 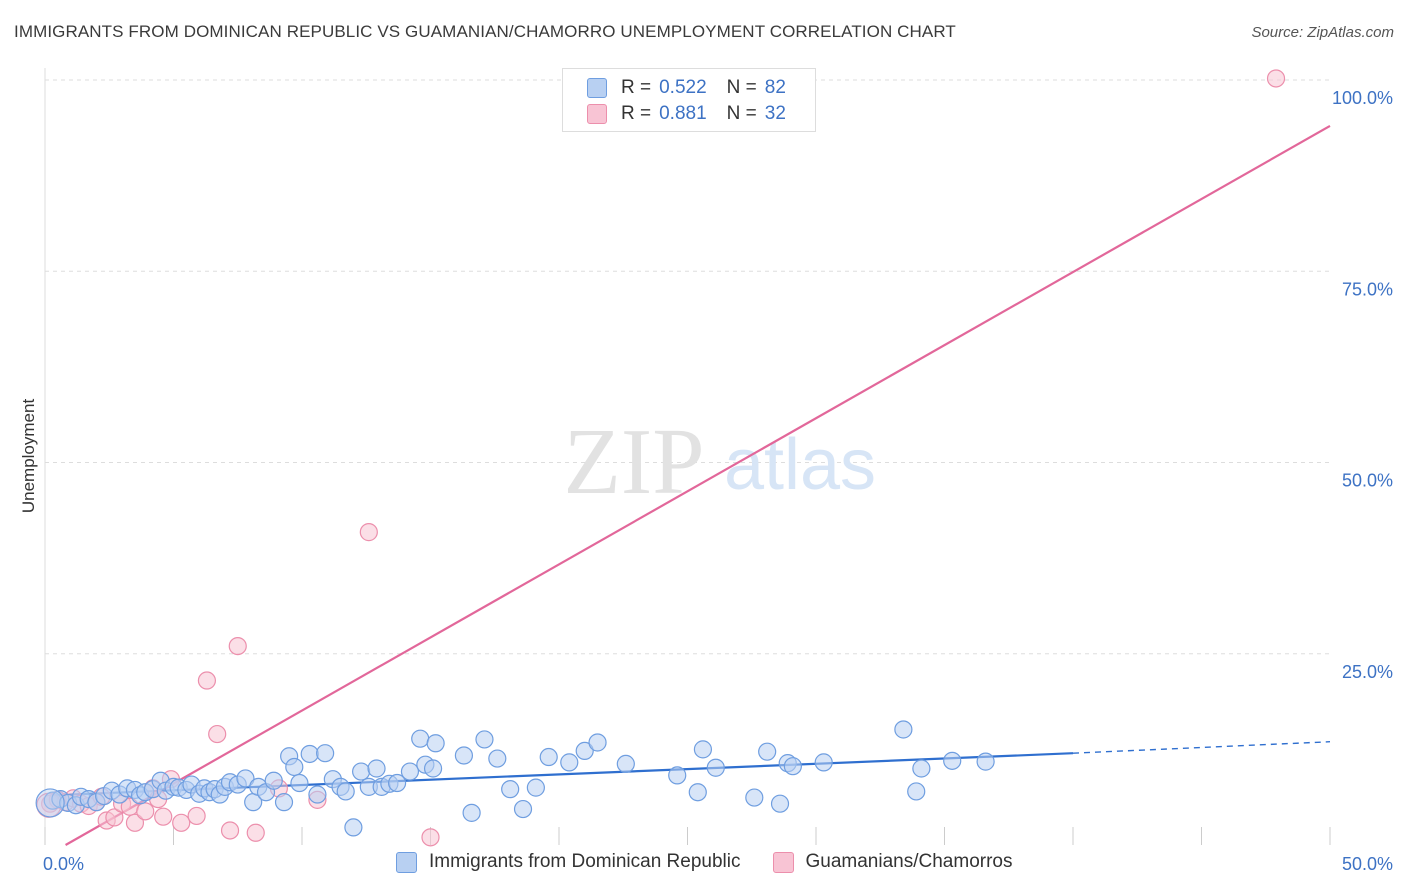 I want to click on legend-r-value: 0.881, so click(x=683, y=113).